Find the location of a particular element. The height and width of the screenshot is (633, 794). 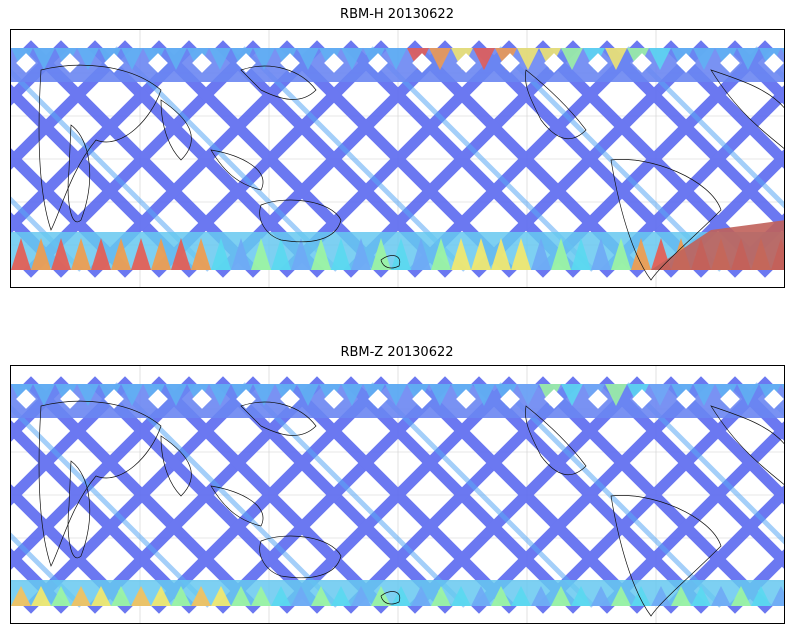

panel-title-rbm-h: RBM-H 20130622 is located at coordinates (397, 14).